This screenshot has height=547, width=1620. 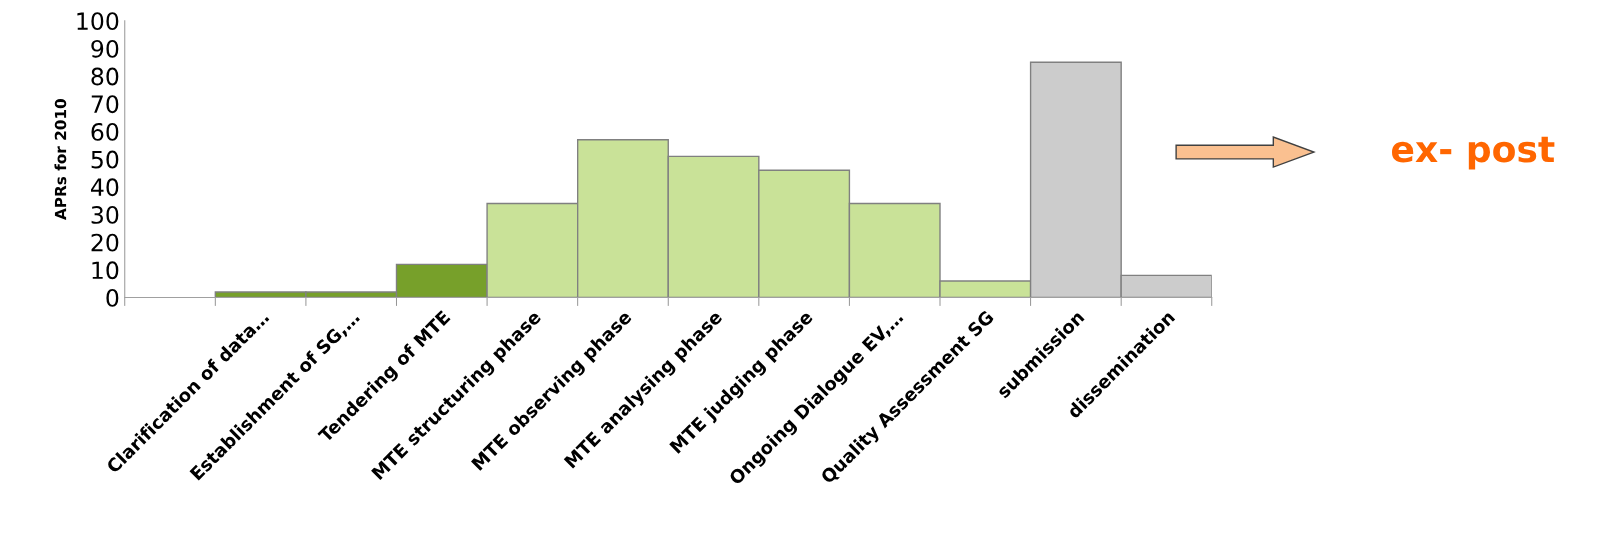 What do you see at coordinates (98, 21) in the screenshot?
I see `y-tick-label: 100` at bounding box center [98, 21].